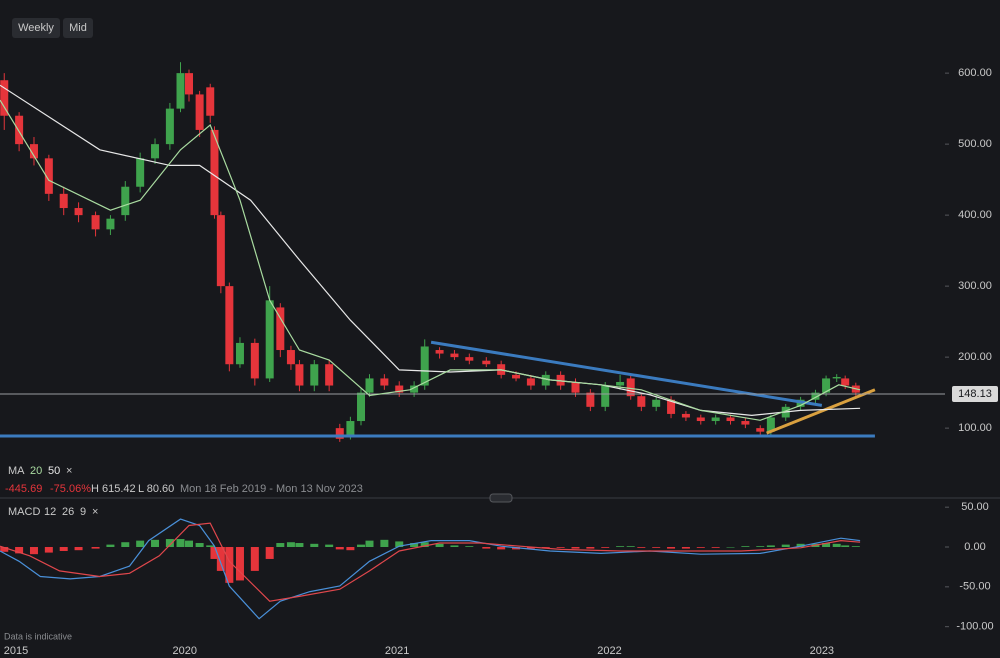 The image size is (1000, 658). I want to click on ma-period: 50, so click(54, 471).